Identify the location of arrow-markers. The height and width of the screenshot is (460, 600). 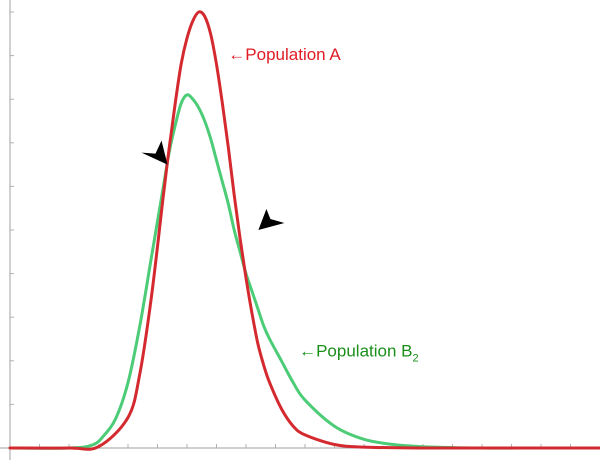
(213, 185).